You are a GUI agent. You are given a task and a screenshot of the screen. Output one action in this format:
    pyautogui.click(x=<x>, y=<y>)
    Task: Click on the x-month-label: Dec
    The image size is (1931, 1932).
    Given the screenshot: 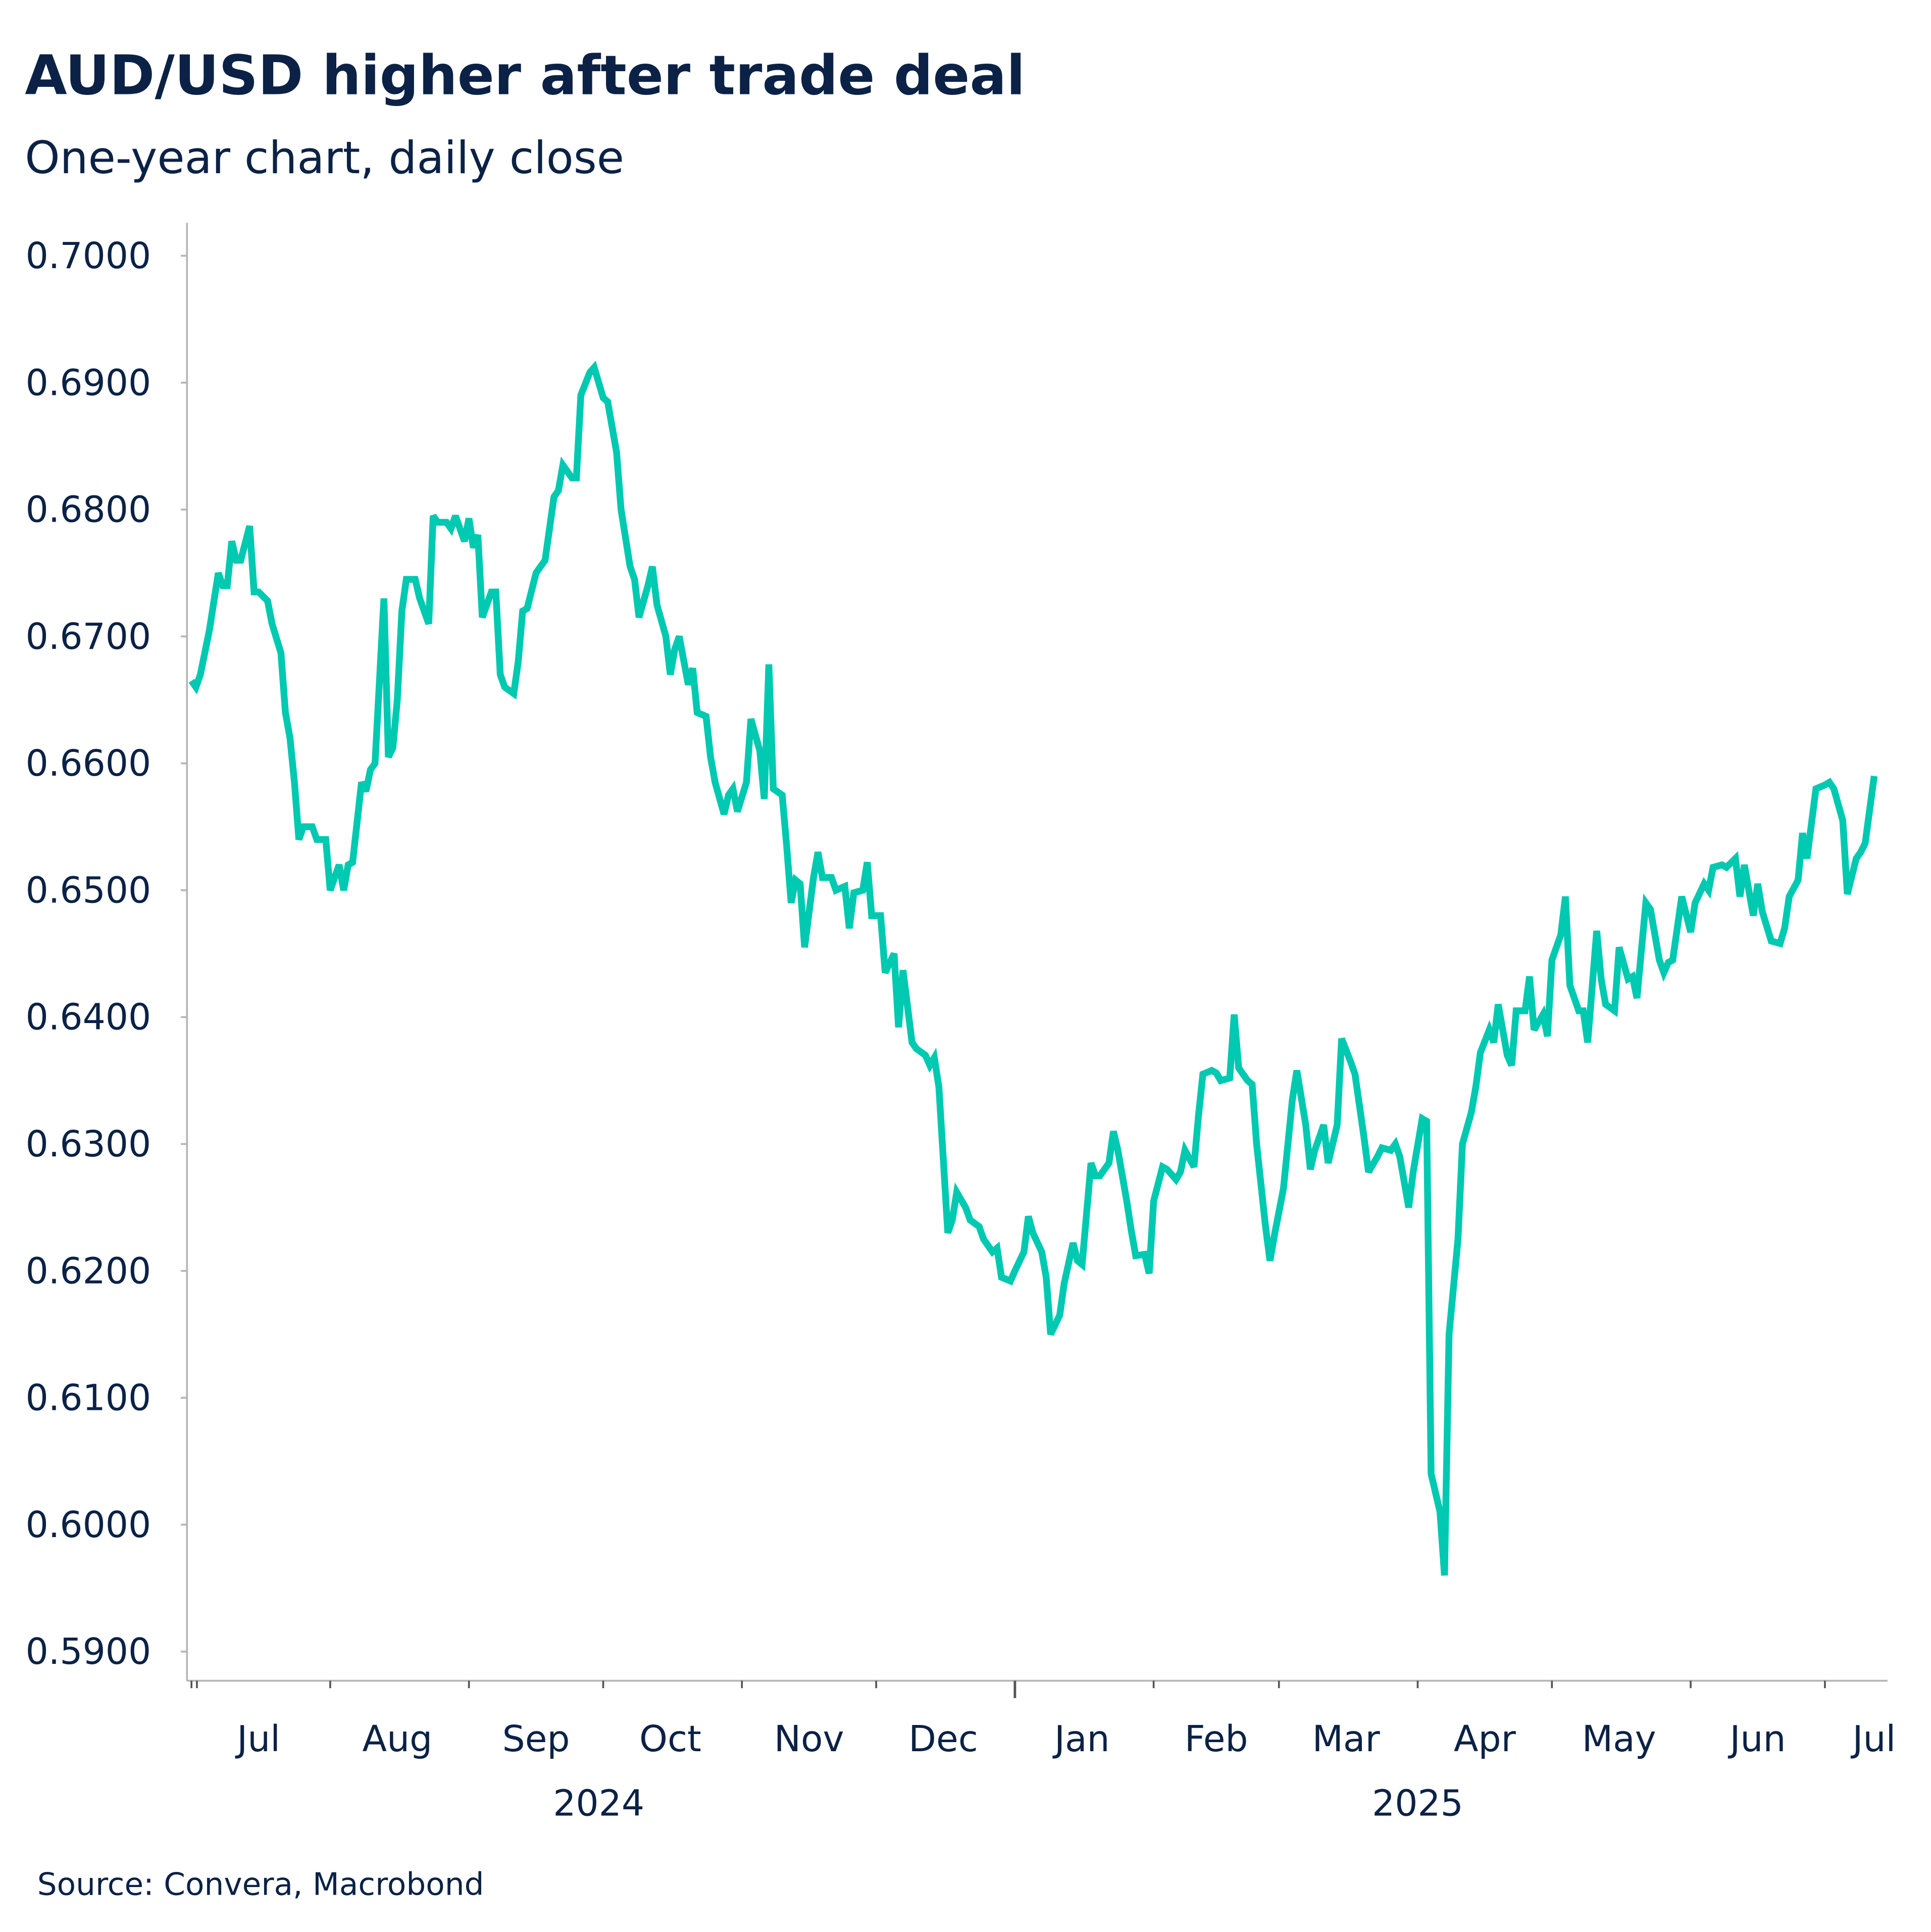 What is the action you would take?
    pyautogui.click(x=943, y=1739)
    